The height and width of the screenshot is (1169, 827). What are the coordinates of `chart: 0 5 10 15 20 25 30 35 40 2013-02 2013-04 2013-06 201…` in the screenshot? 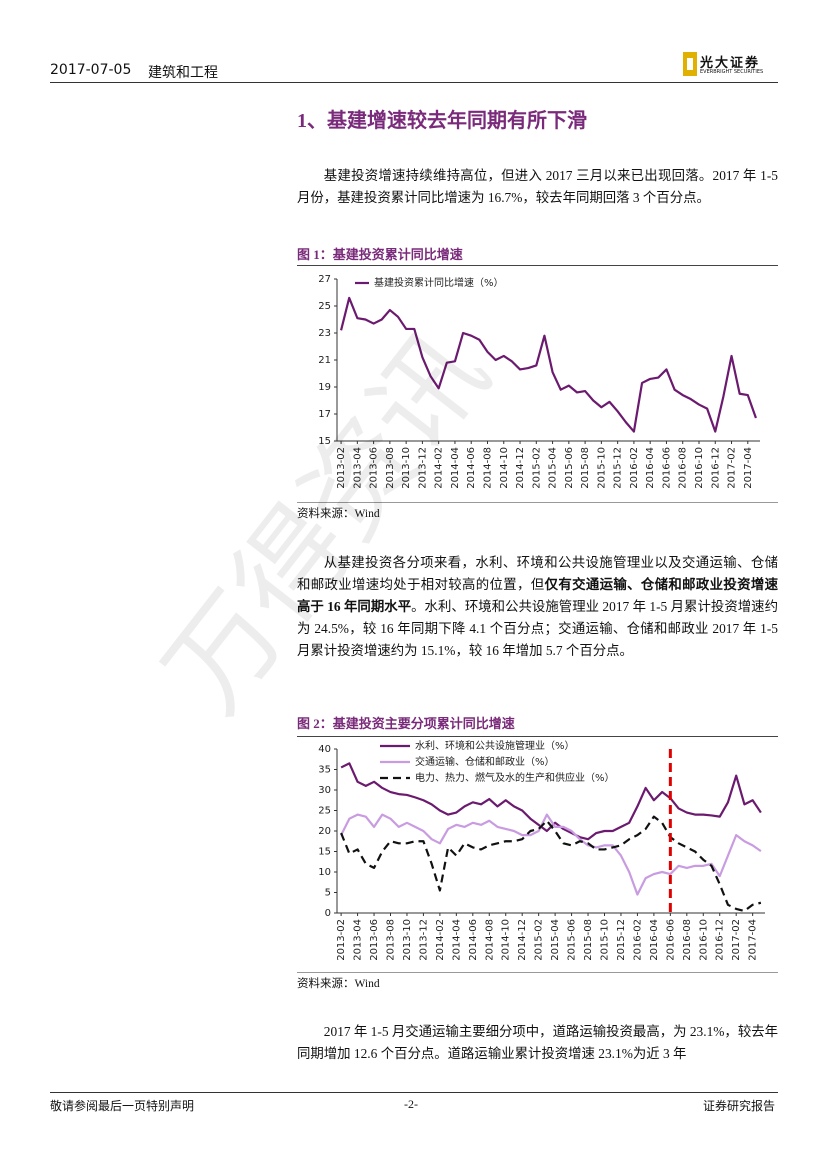 It's located at (541, 850).